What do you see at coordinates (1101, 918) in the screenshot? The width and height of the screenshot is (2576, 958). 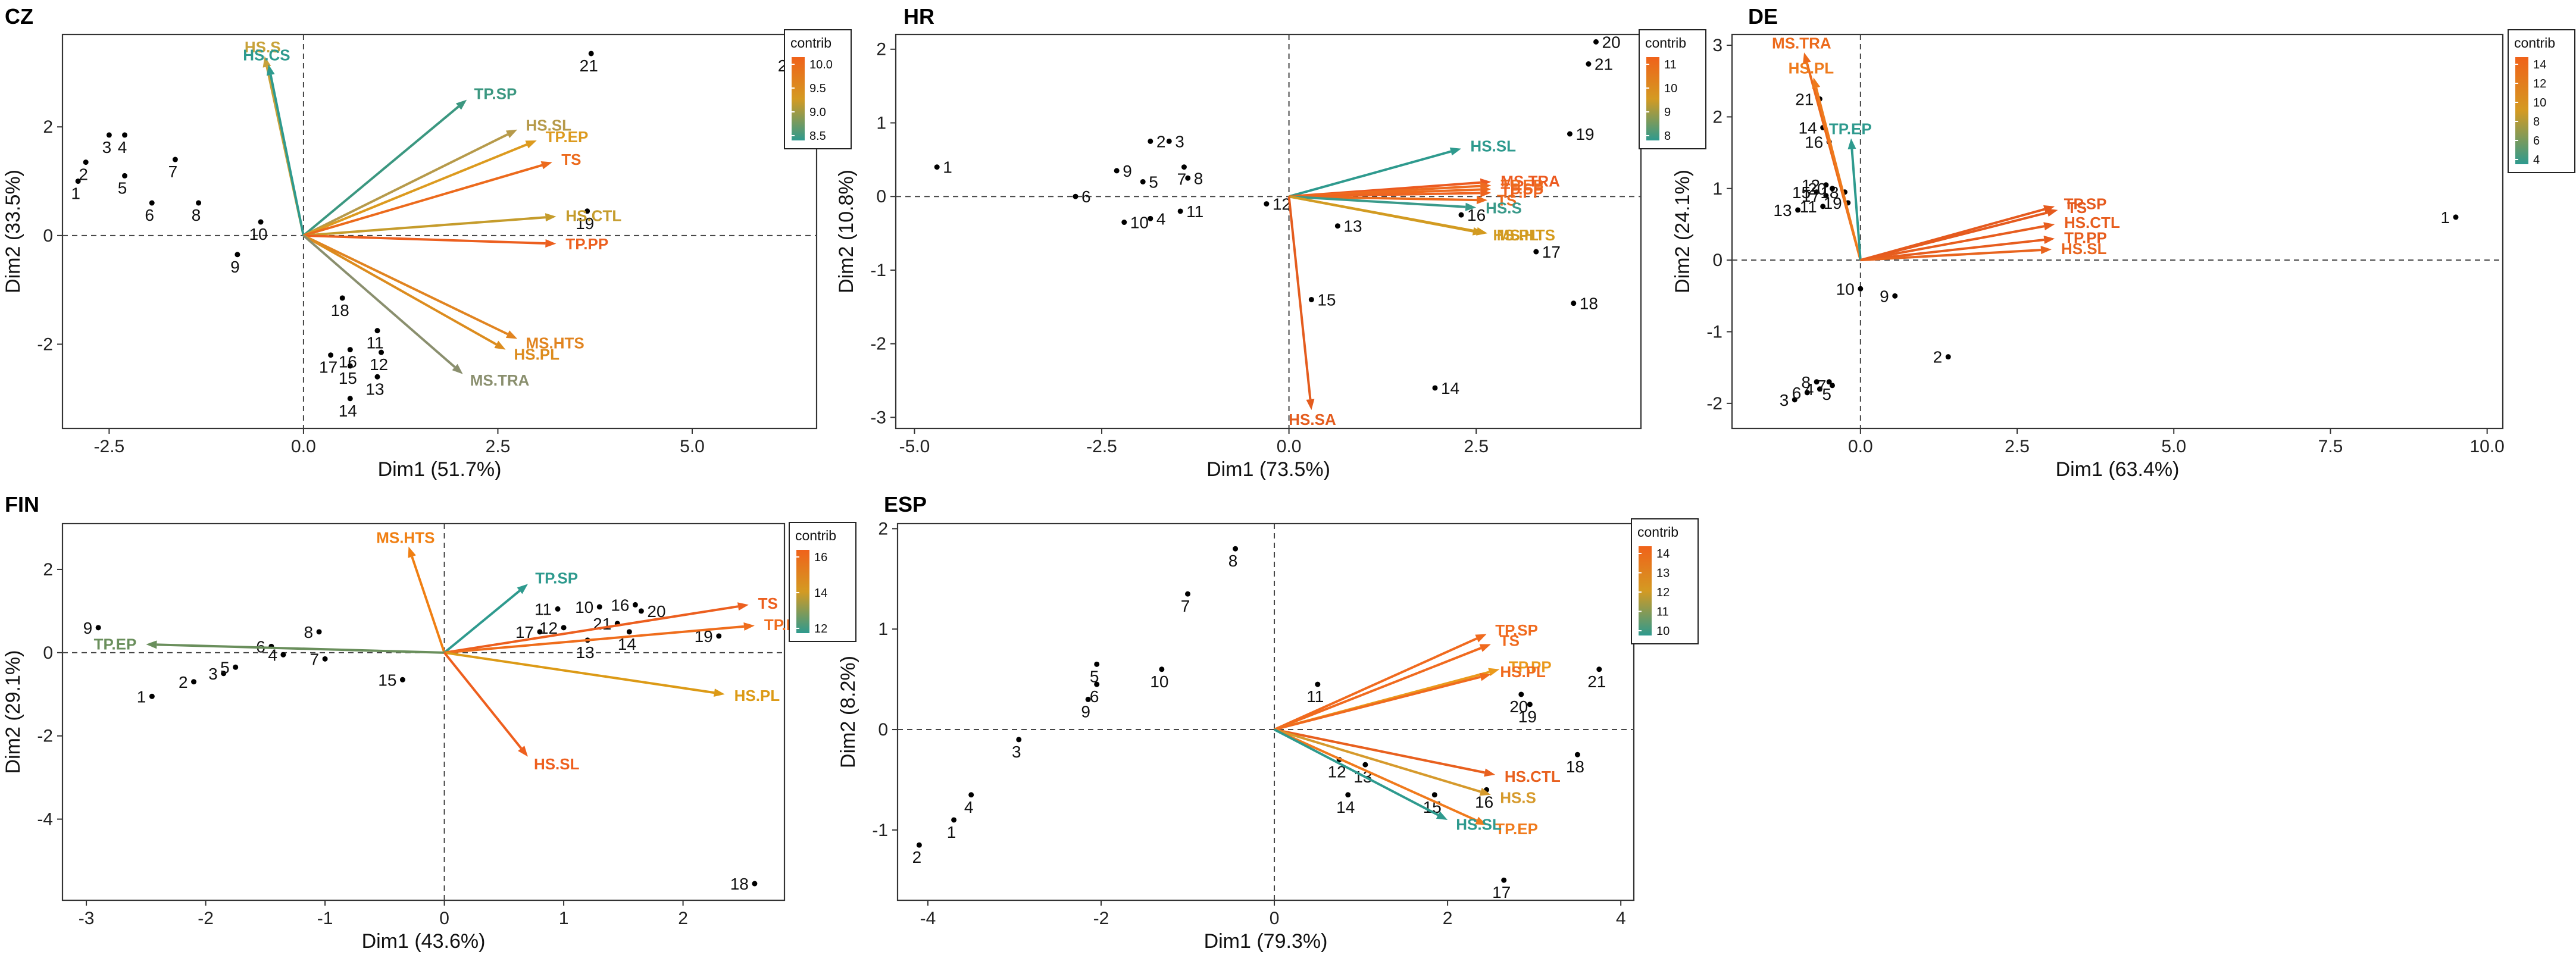 I see `x-tick-label: -2` at bounding box center [1101, 918].